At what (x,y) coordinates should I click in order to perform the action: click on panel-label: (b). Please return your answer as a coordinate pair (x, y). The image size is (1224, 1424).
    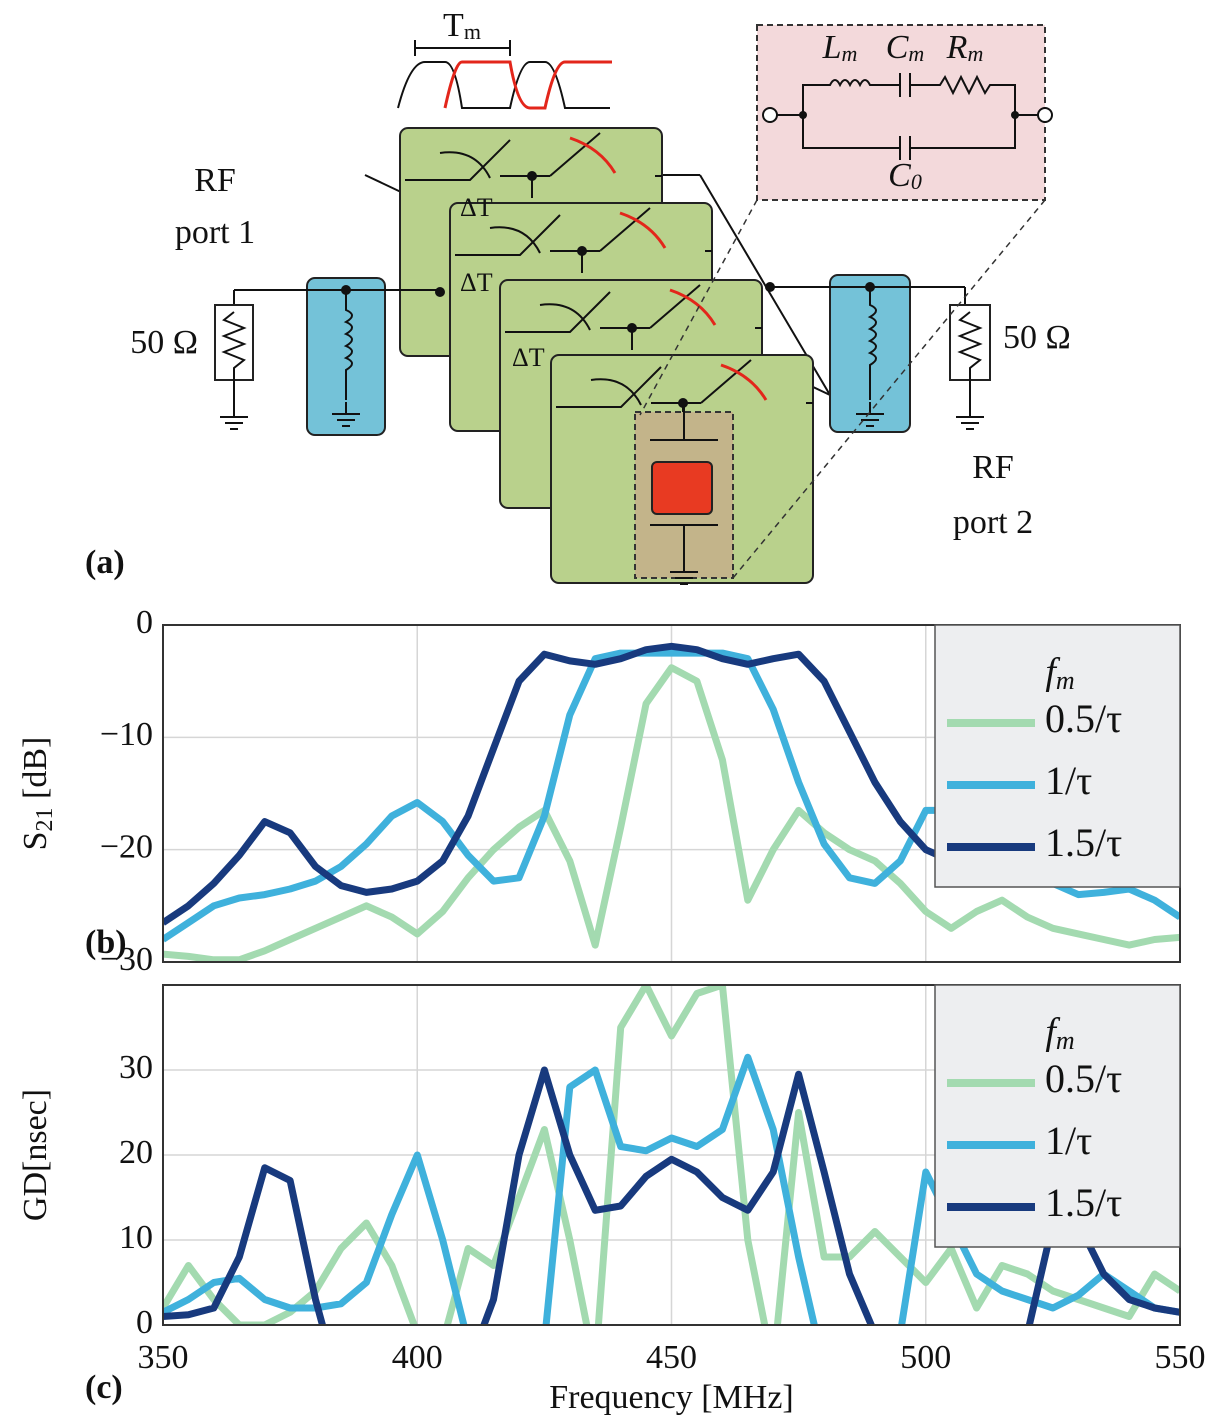
    Looking at the image, I should click on (106, 942).